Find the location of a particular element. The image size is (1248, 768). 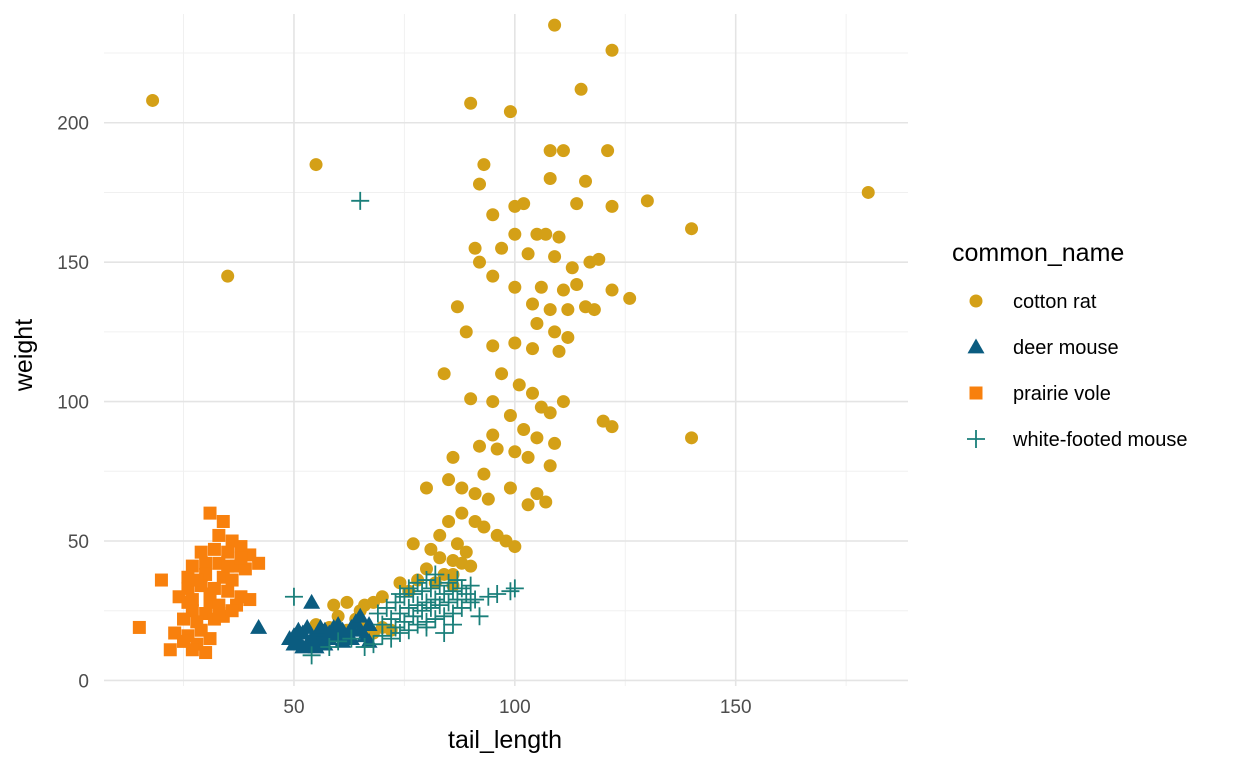

legend-label-prairie-vole: prairie vole is located at coordinates (1062, 394).